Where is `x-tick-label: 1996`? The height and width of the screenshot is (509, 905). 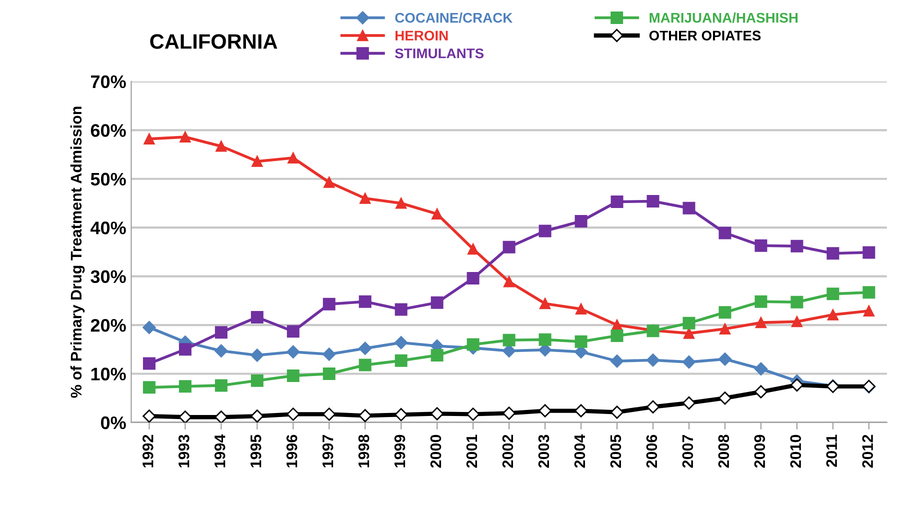
x-tick-label: 1996 is located at coordinates (292, 451).